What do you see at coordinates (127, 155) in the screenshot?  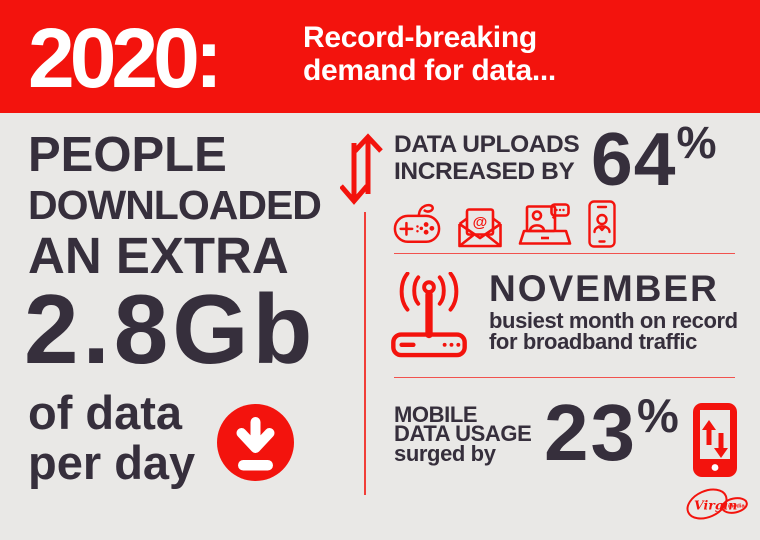 I see `left-statement-line1: PEOPLE` at bounding box center [127, 155].